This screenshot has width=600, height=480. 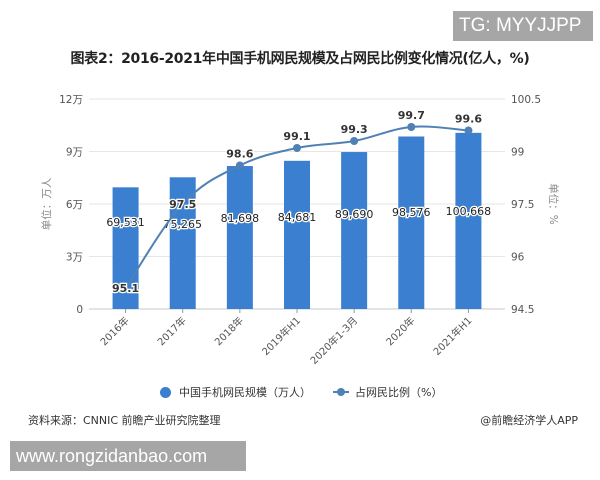 I want to click on legend: 中国手机网民规模（万人） 占网民比例（%）, so click(x=312, y=392).